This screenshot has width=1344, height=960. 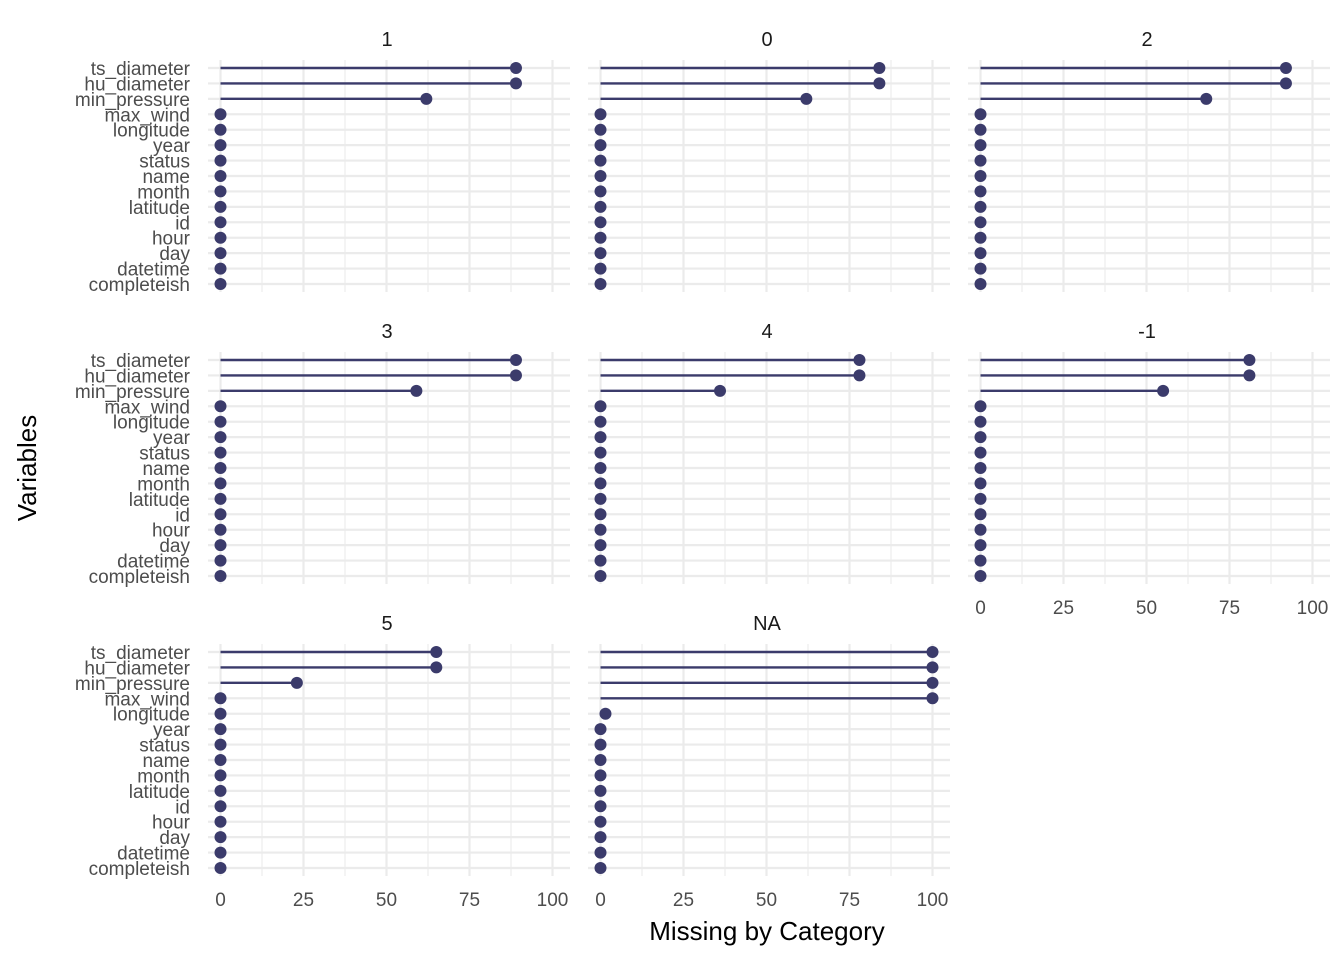 What do you see at coordinates (1149, 470) in the screenshot?
I see `facet-panel--1: -1 0 25 50 75 100` at bounding box center [1149, 470].